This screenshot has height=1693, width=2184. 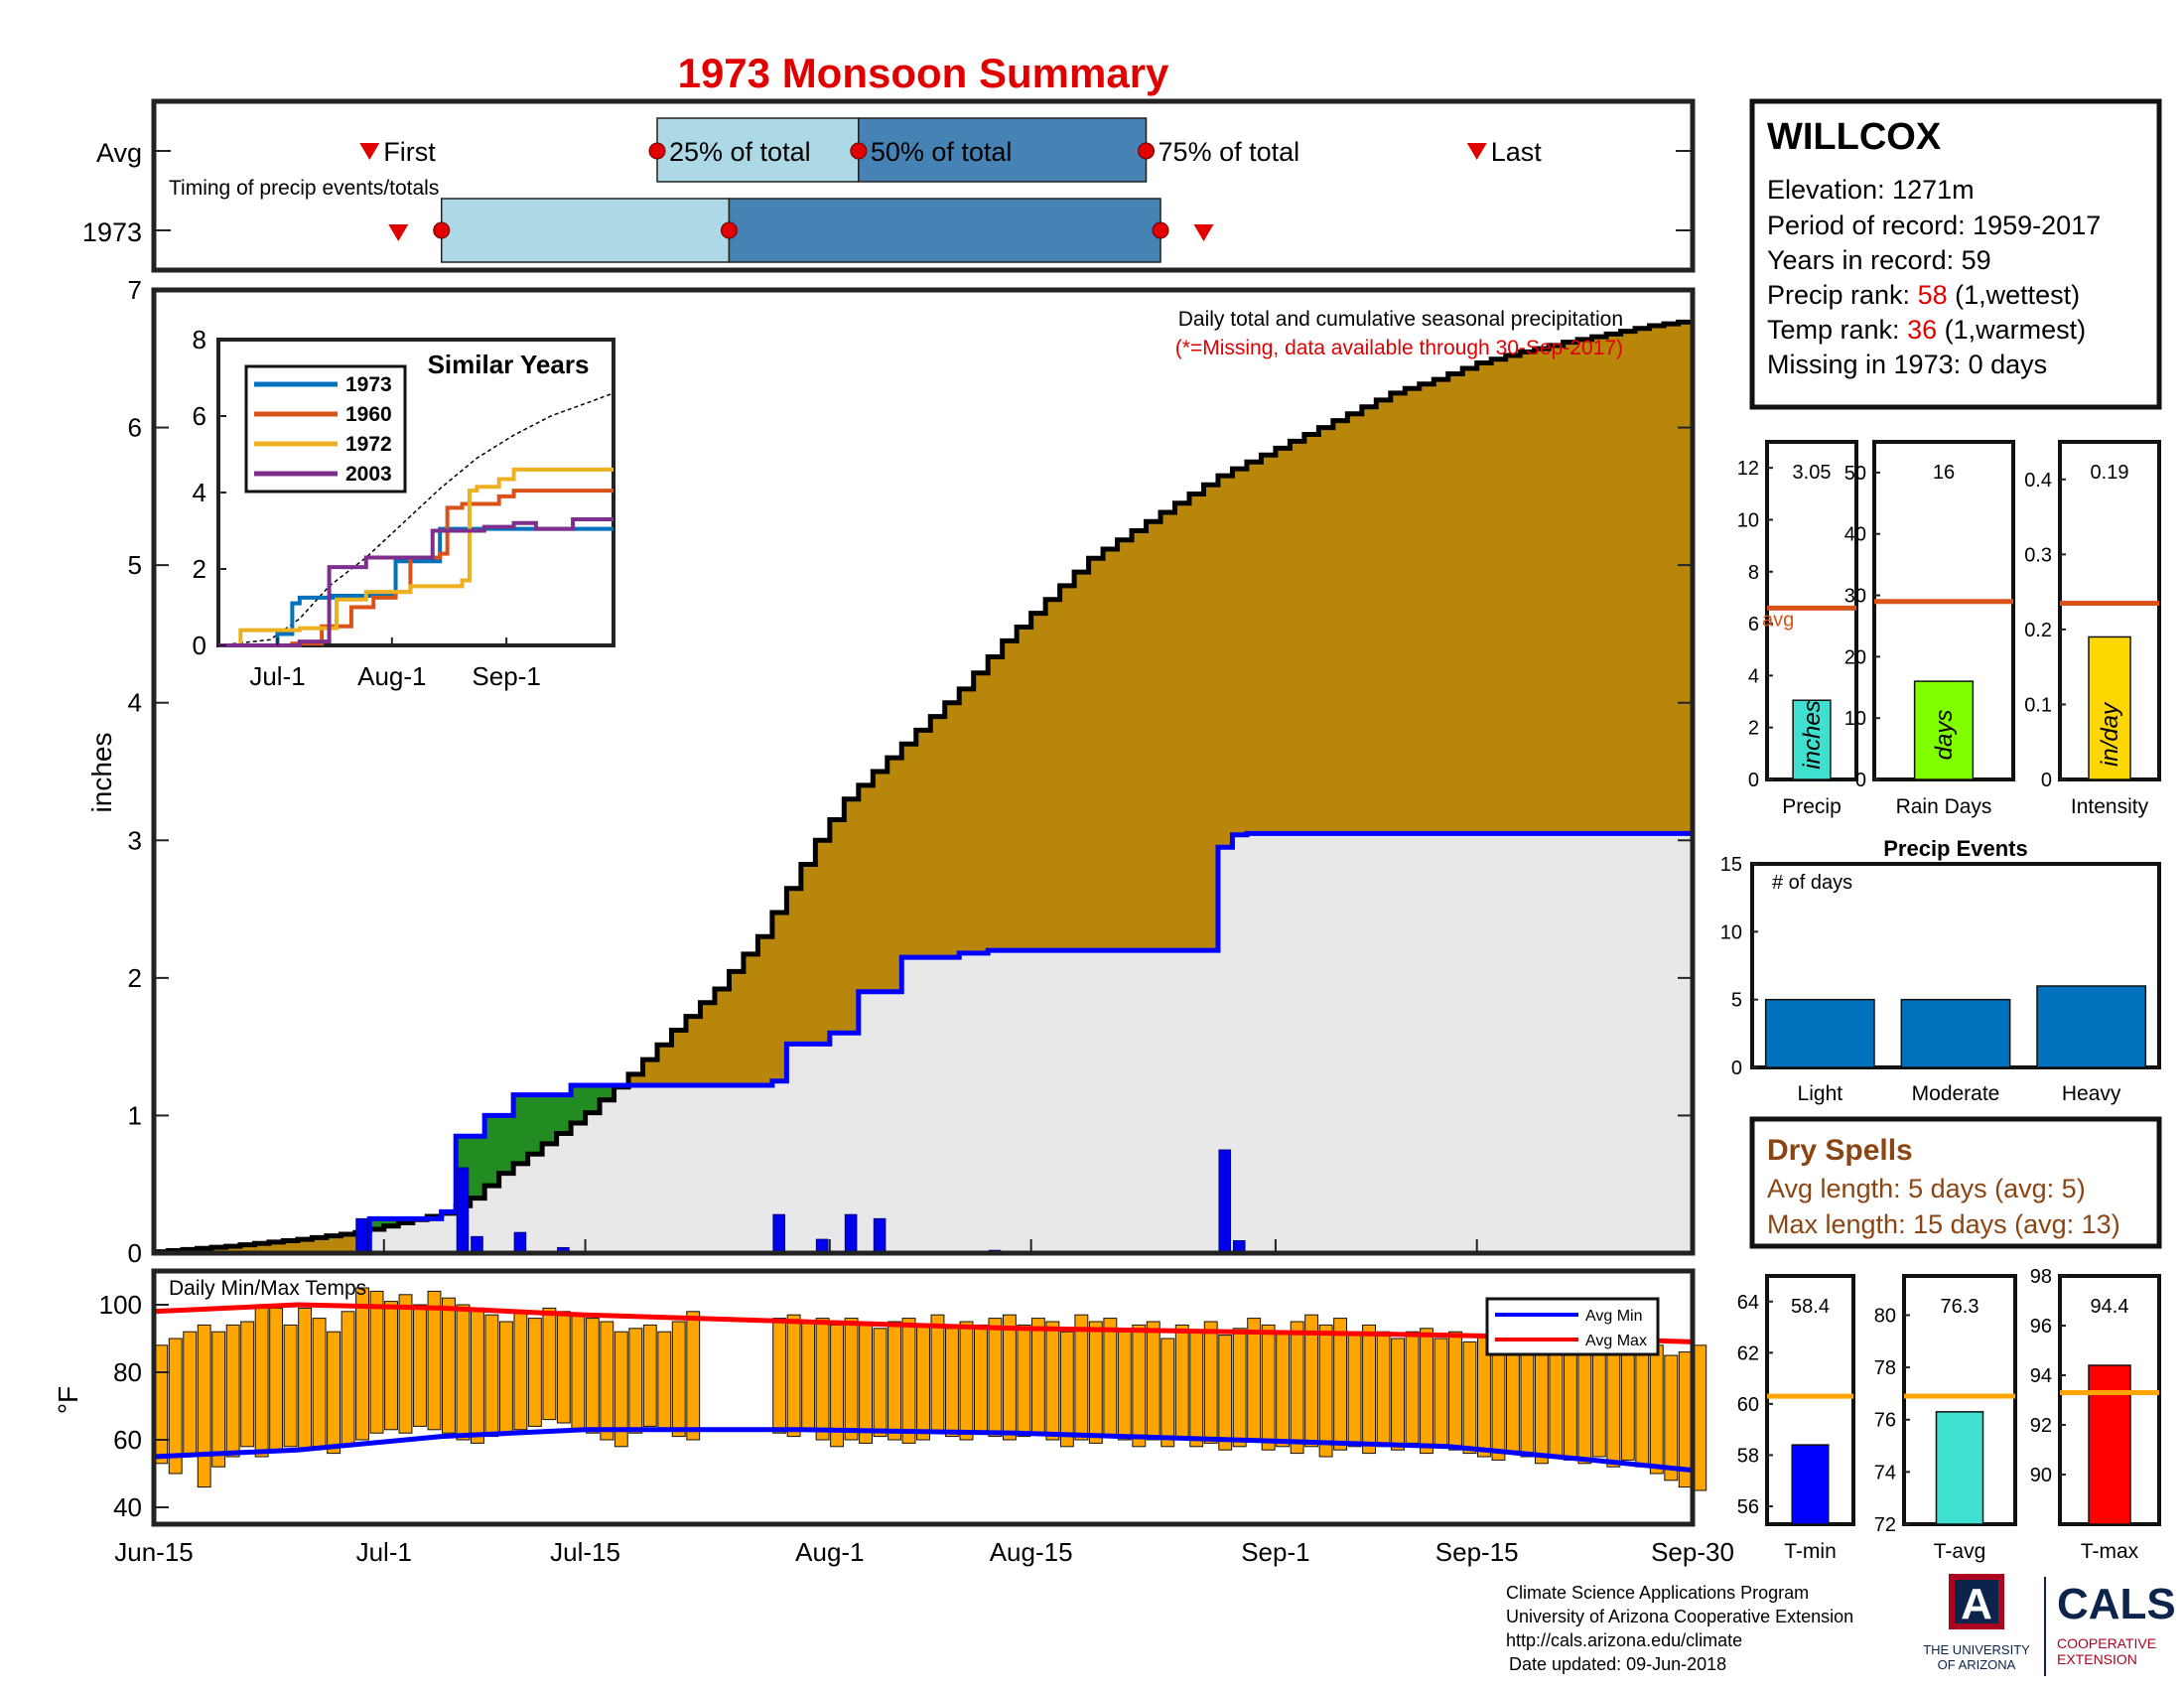 I want to click on year-50-75-box, so click(x=944, y=231).